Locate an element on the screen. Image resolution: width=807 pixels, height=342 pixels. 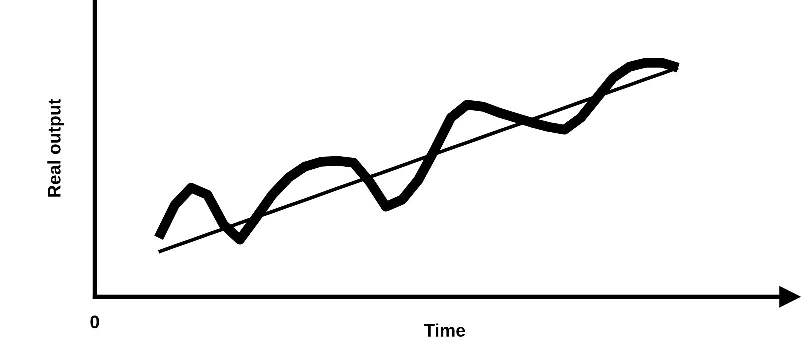
y-axis-title: Real output is located at coordinates (56, 148).